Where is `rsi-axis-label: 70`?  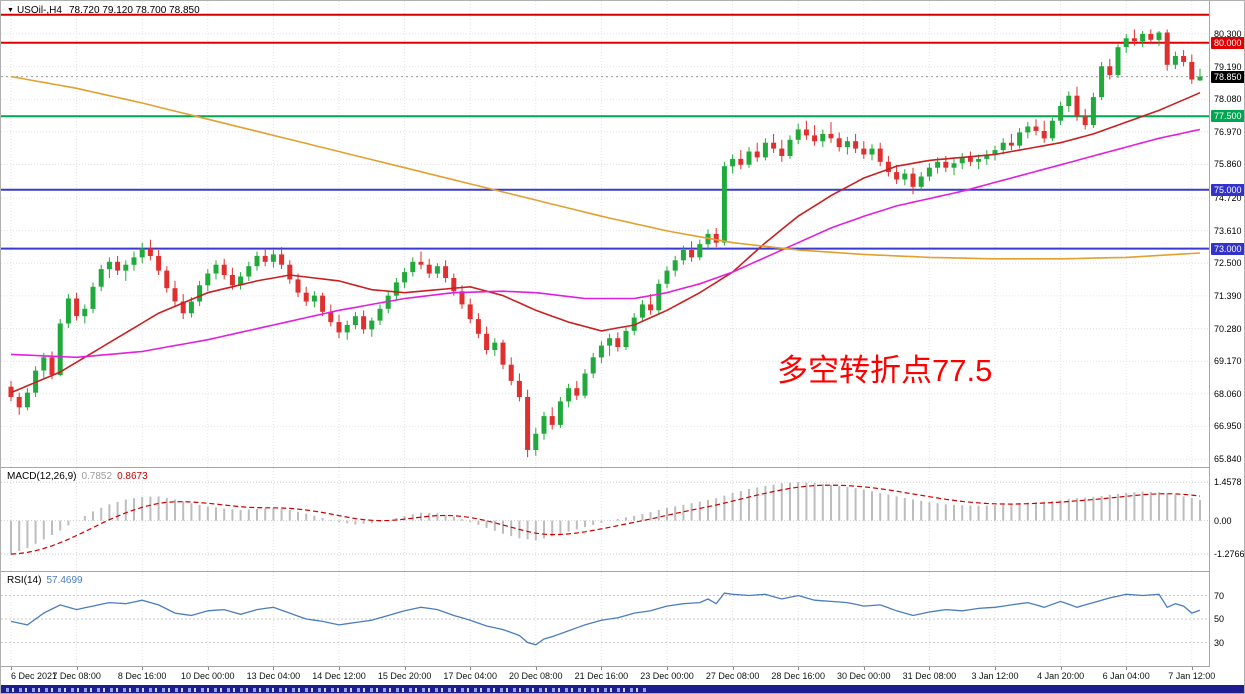 rsi-axis-label: 70 is located at coordinates (1219, 595).